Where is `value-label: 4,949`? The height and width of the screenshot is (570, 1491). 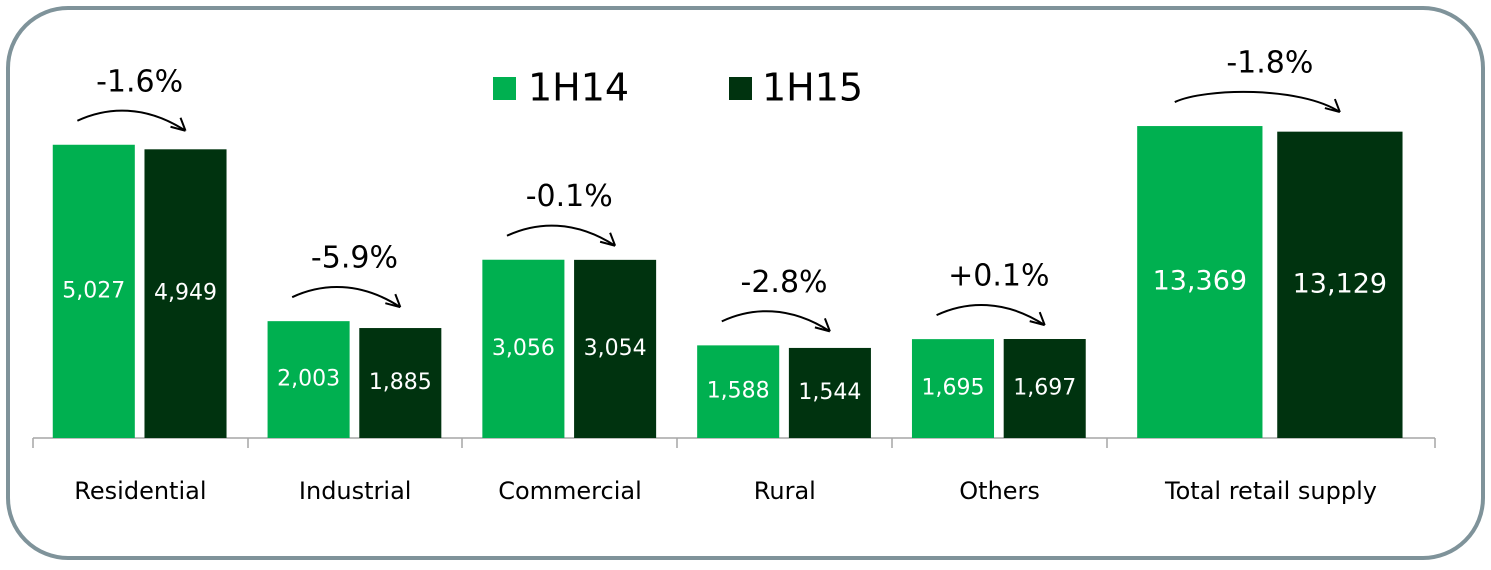
value-label: 4,949 is located at coordinates (185, 293).